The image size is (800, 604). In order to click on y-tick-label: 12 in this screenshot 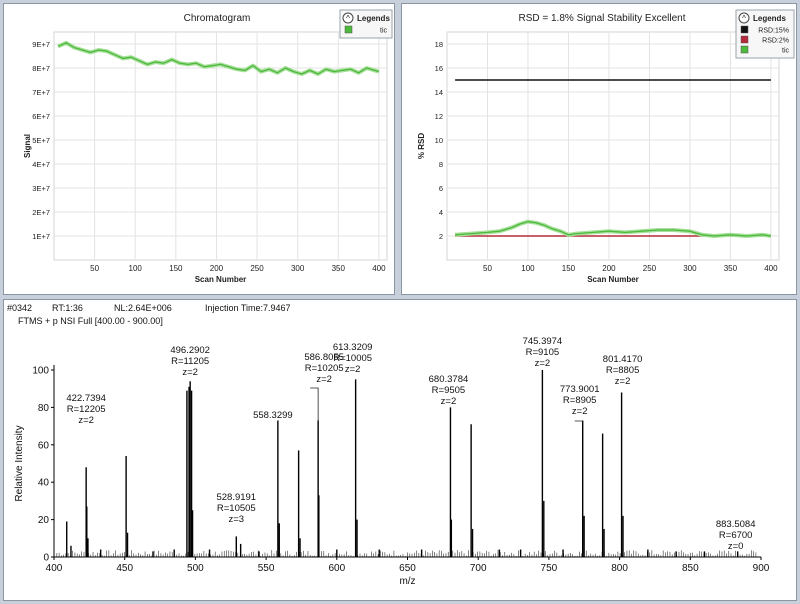, I will do `click(439, 116)`.